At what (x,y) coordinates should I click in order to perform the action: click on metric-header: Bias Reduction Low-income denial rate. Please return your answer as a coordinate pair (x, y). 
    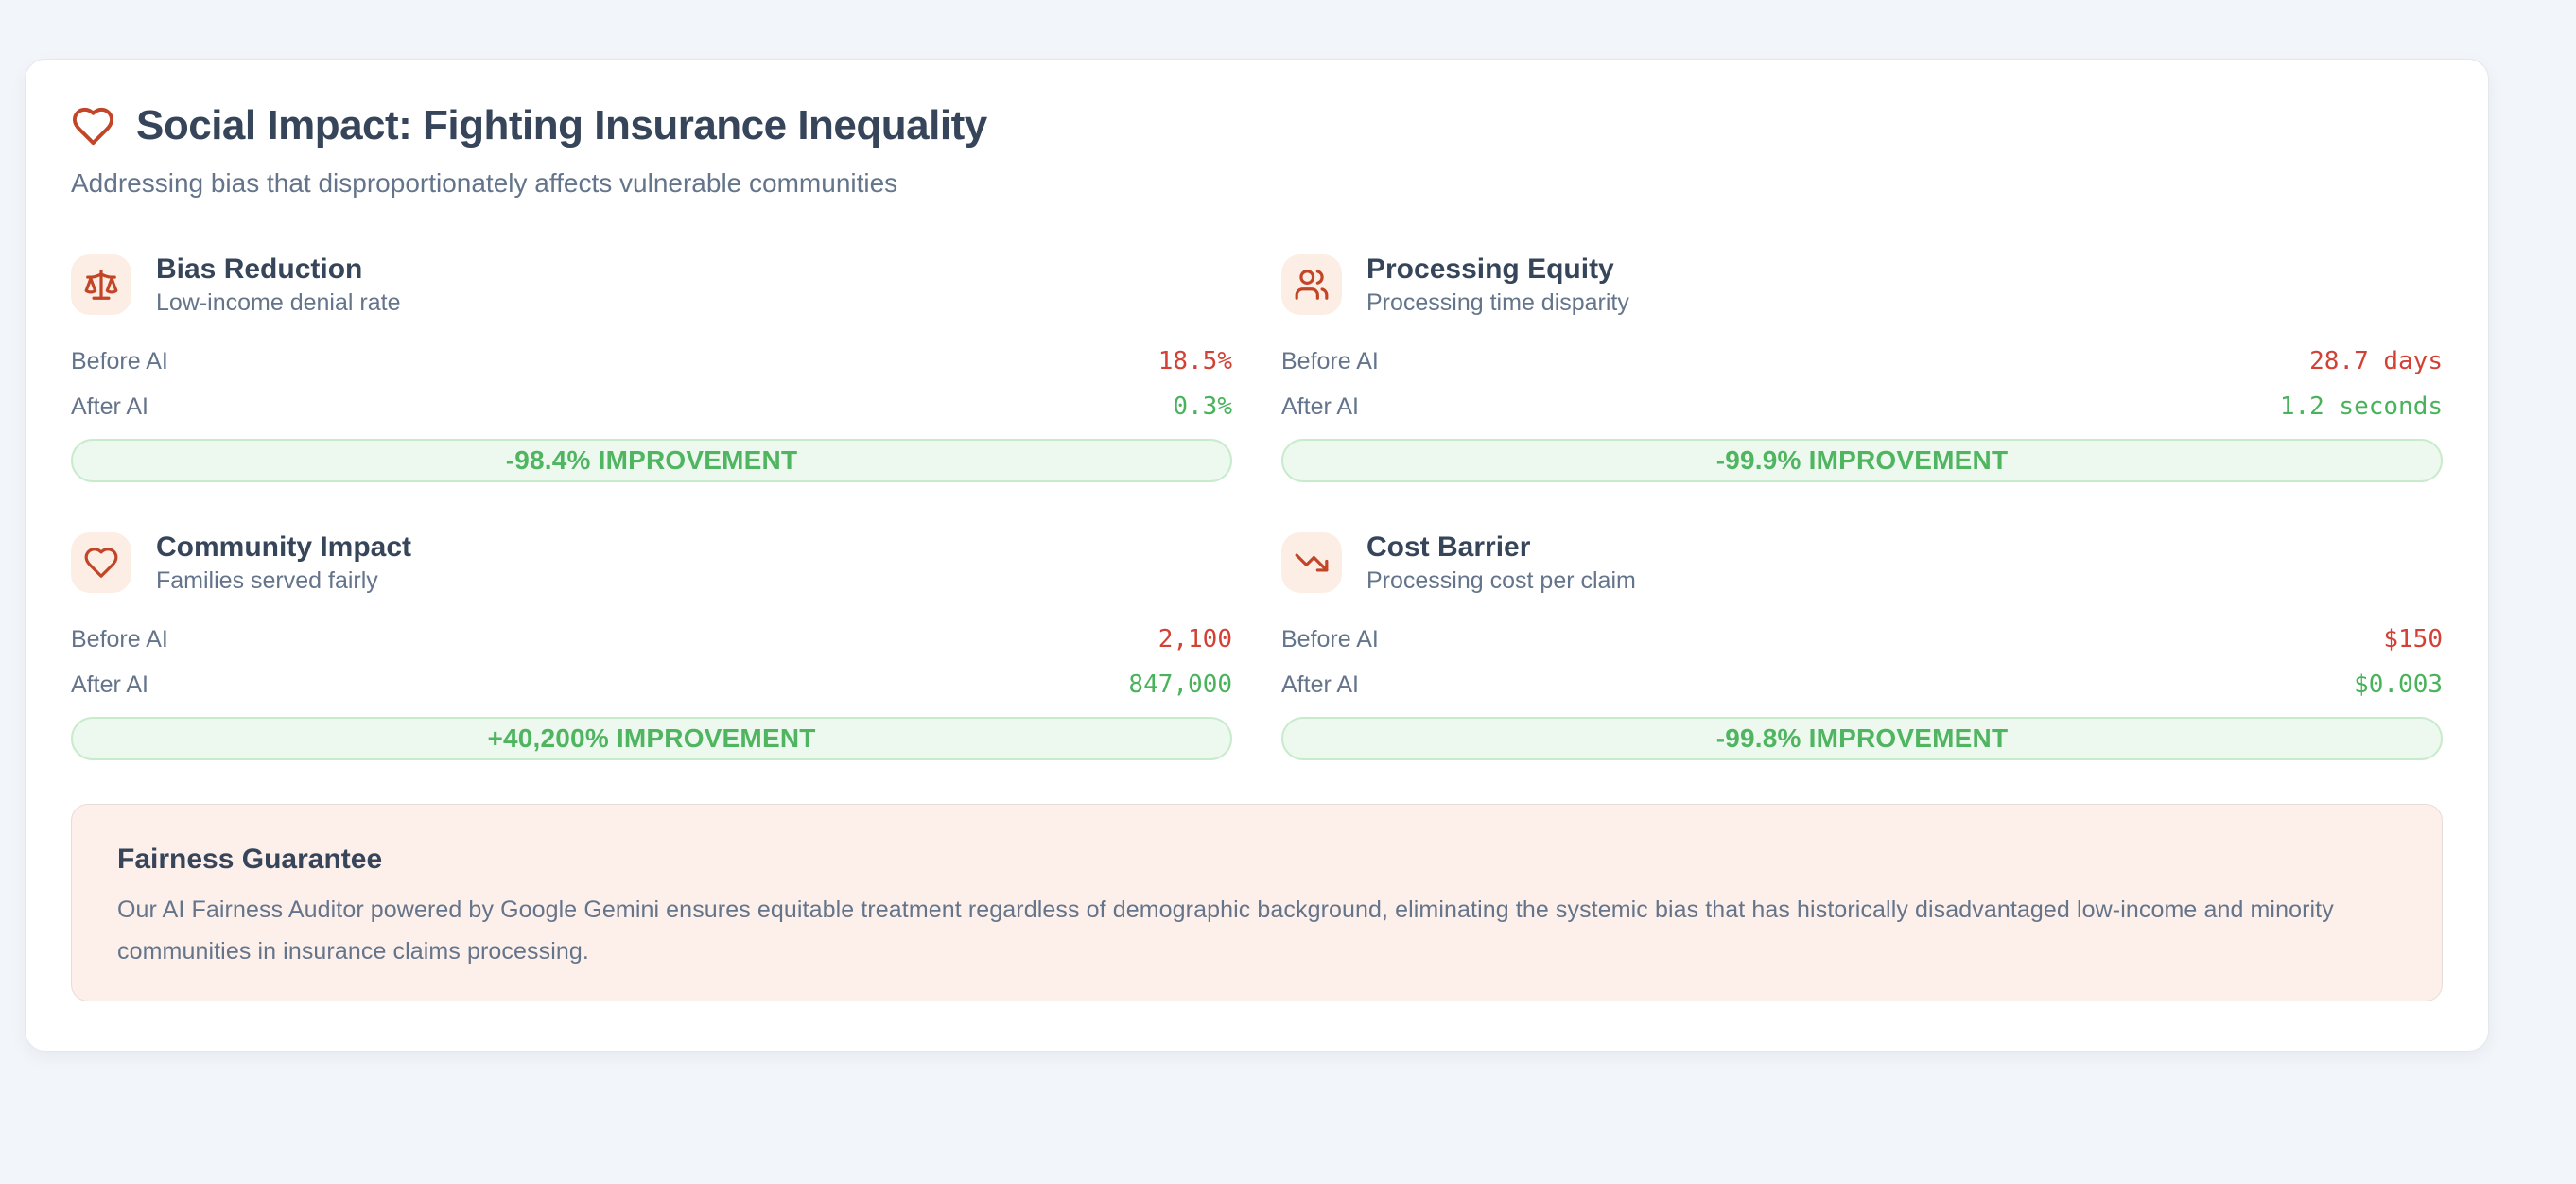
    Looking at the image, I should click on (651, 284).